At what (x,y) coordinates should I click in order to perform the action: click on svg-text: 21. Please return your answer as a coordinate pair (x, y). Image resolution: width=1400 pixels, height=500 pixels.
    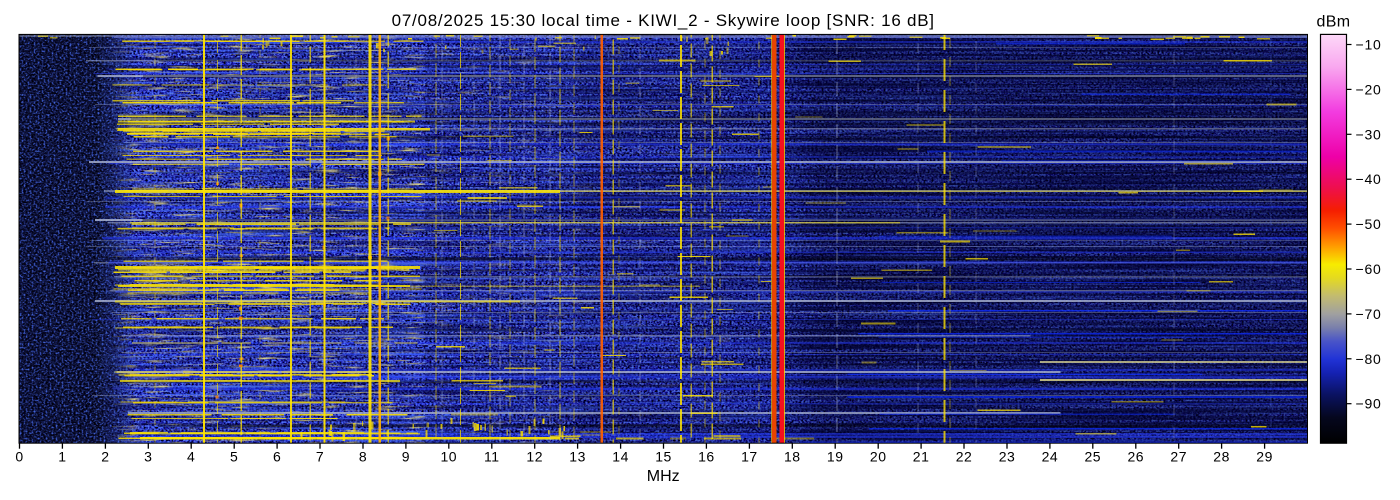
    Looking at the image, I should click on (921, 457).